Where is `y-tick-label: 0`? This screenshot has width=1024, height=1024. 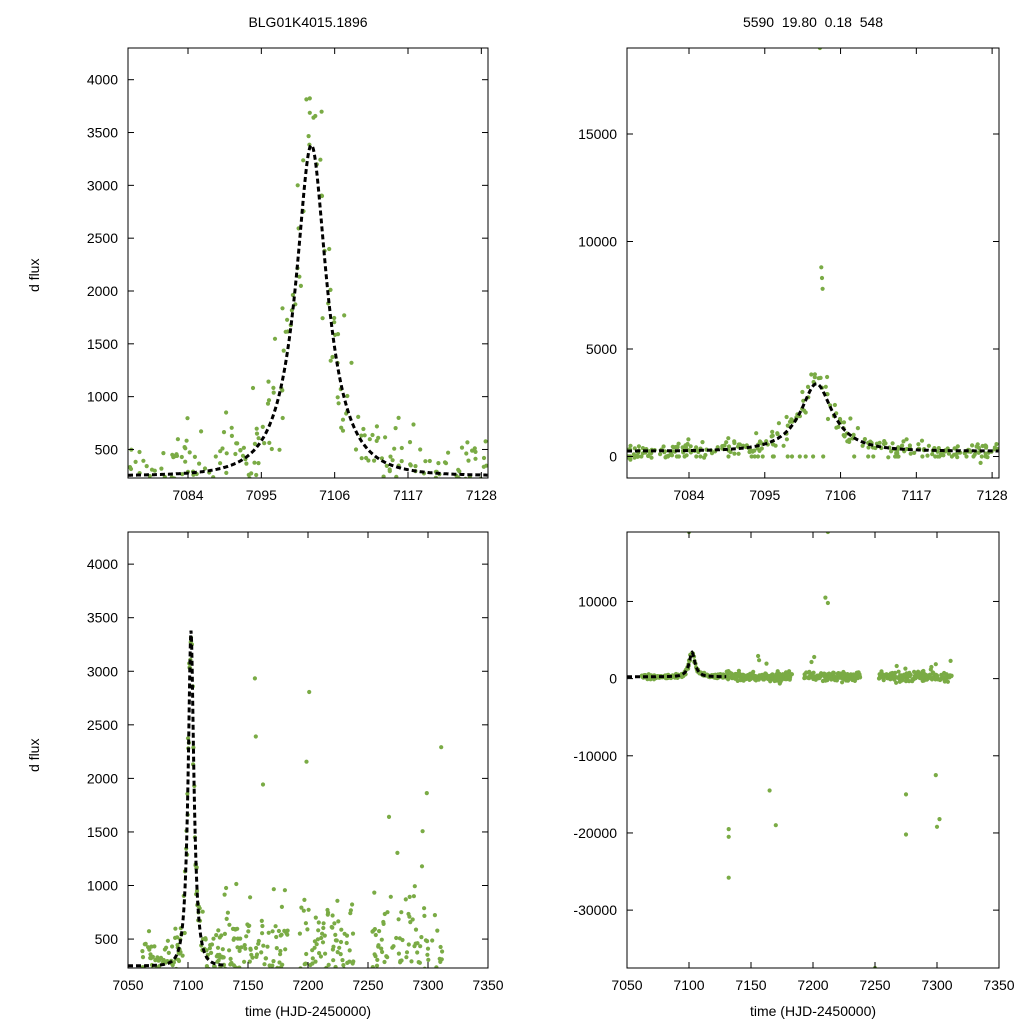
y-tick-label: 0 is located at coordinates (613, 679).